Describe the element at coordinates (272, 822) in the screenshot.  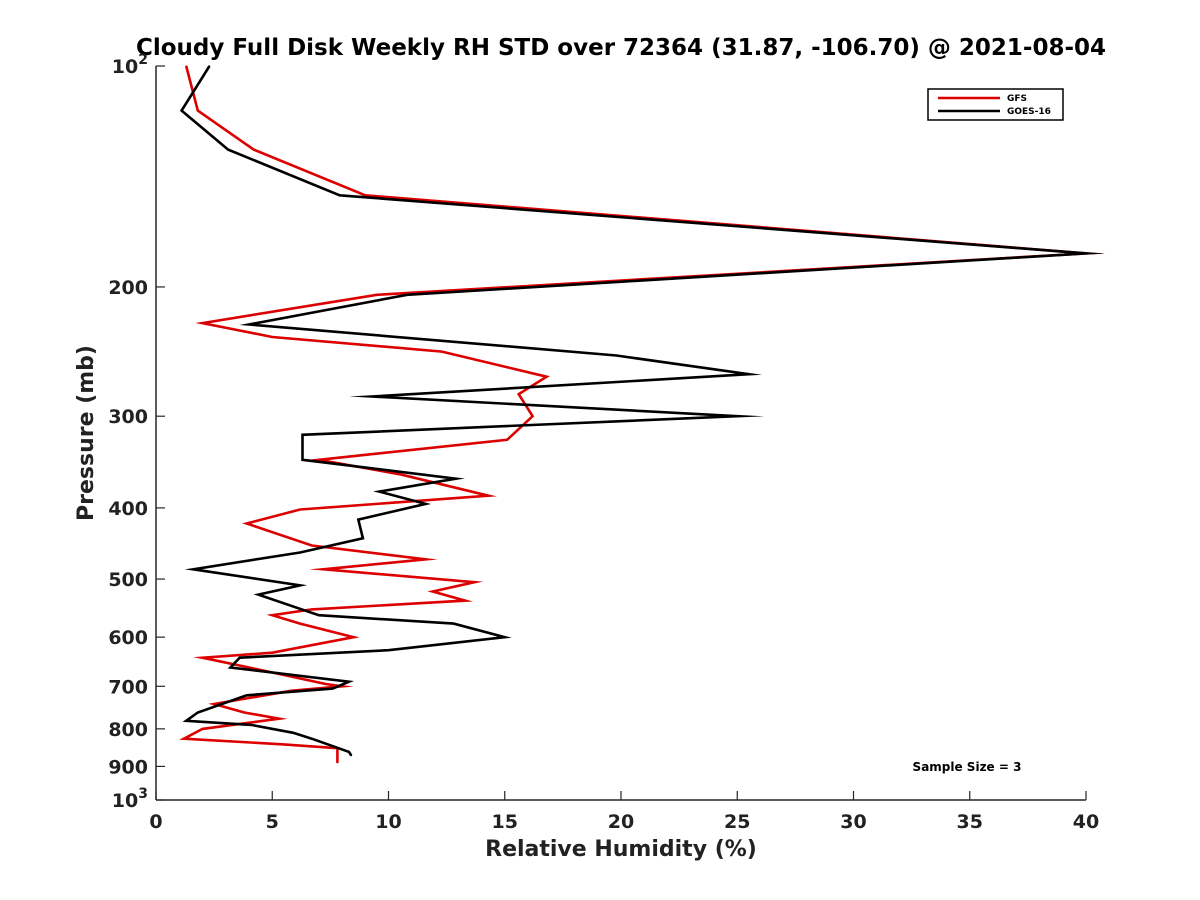
I see `x-tick-label: 5` at that location.